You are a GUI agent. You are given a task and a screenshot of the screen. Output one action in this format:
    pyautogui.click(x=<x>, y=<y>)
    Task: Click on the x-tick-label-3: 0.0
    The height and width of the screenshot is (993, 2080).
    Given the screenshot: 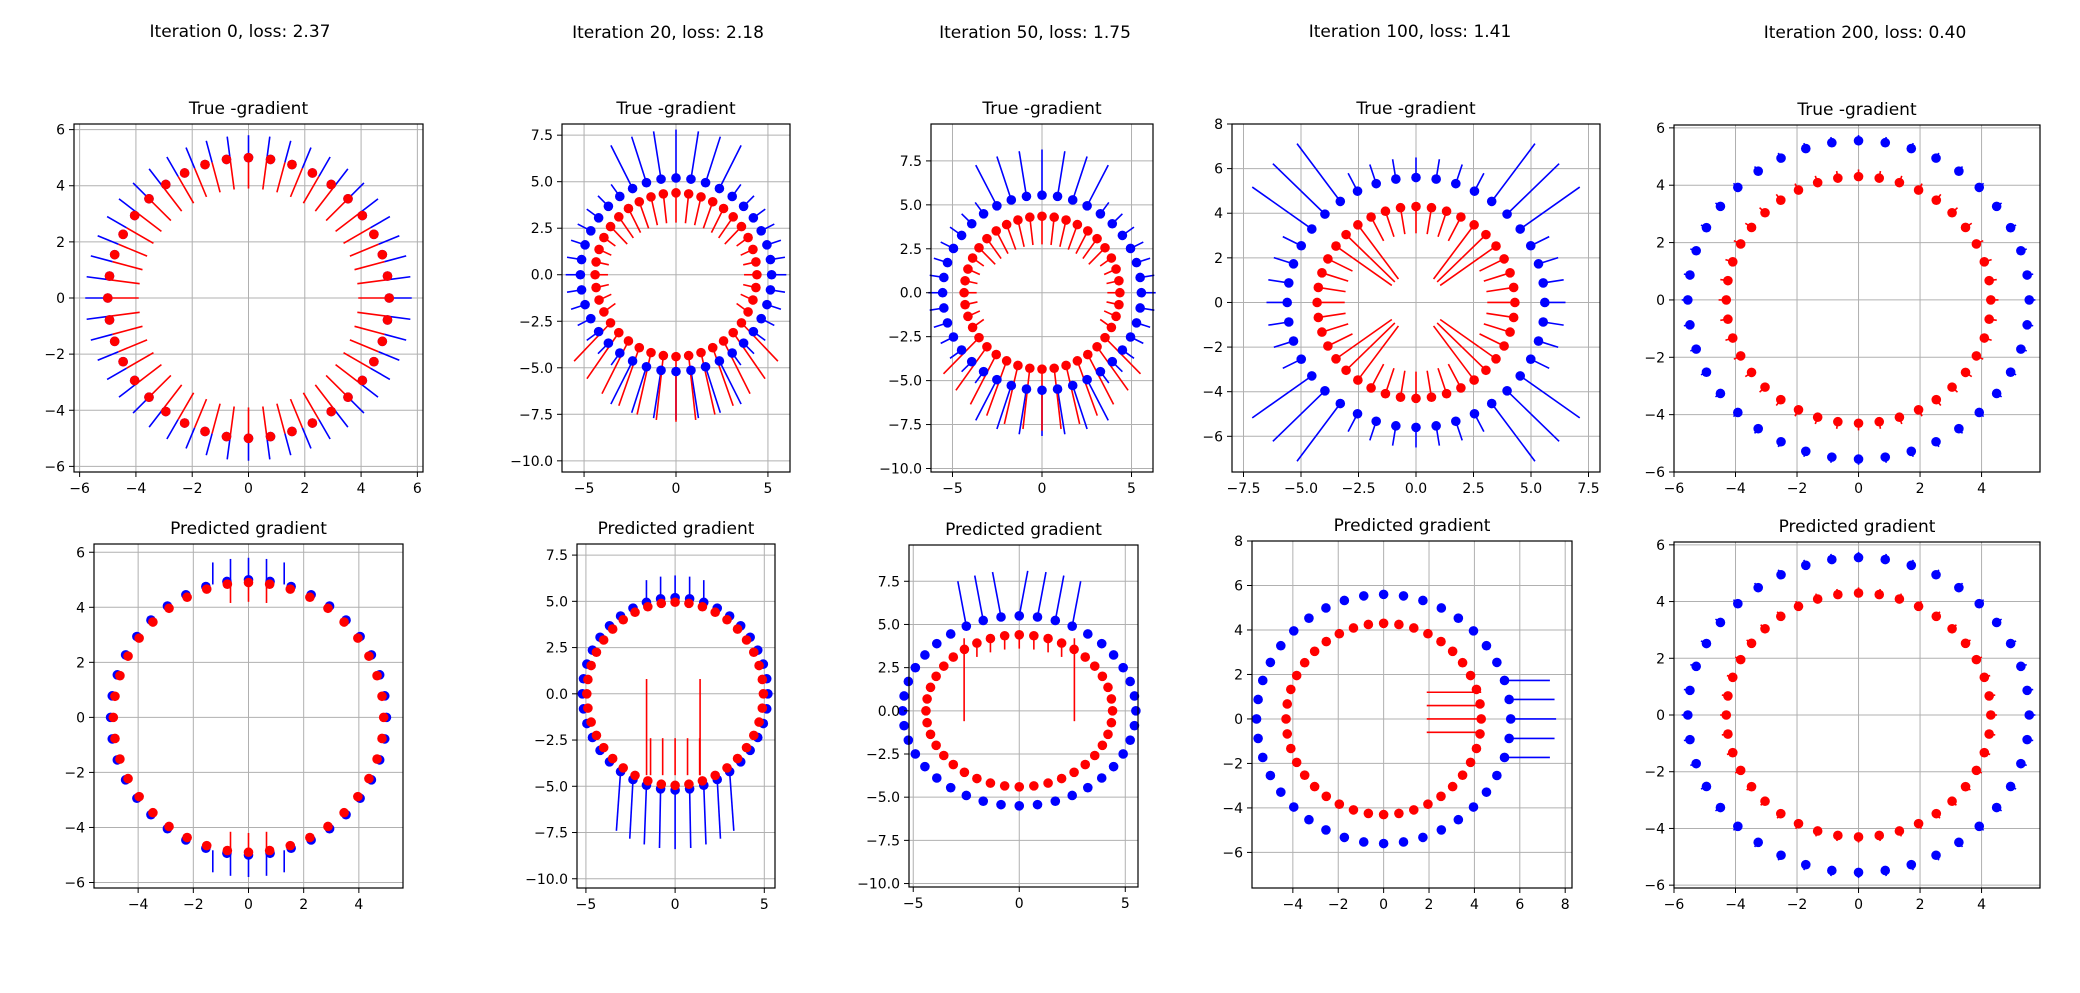 What is the action you would take?
    pyautogui.click(x=1416, y=489)
    